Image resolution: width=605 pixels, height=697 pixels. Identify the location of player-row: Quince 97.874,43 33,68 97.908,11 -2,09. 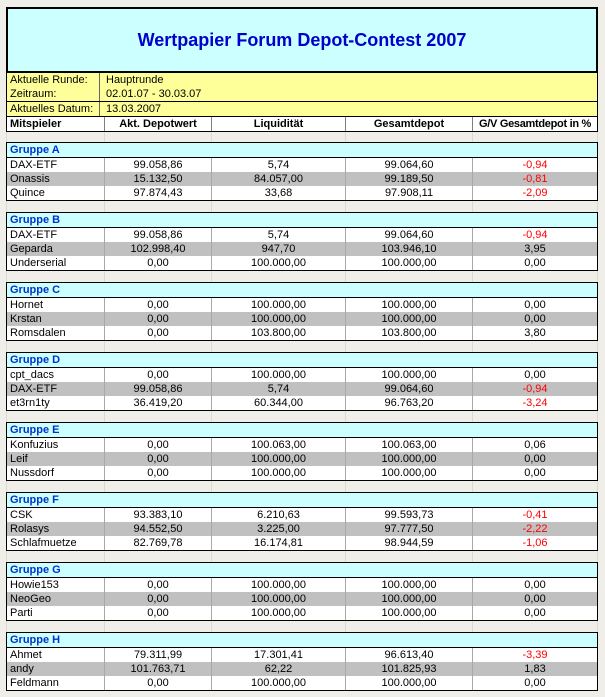
(302, 193).